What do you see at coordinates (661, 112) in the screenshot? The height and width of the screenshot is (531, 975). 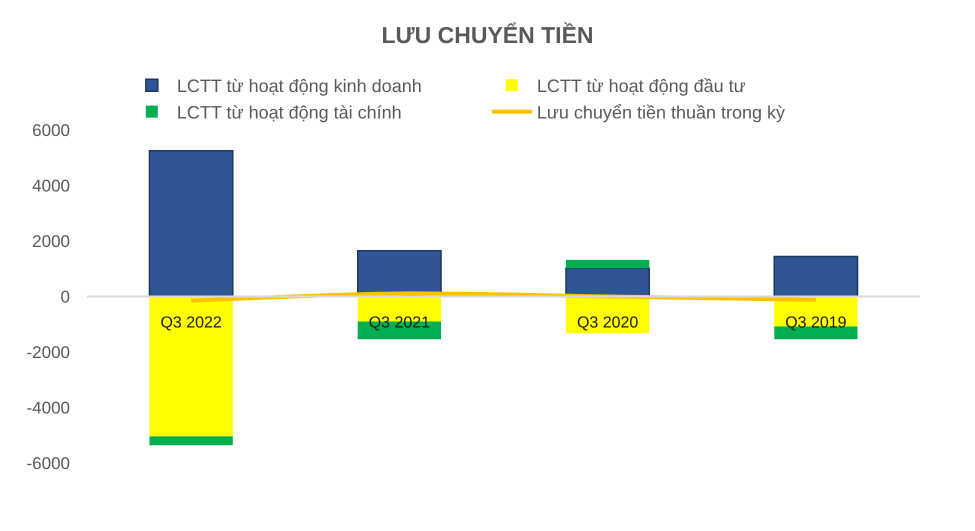 I see `legend-label: Lưu chuyển tiền thuần trong kỳ` at bounding box center [661, 112].